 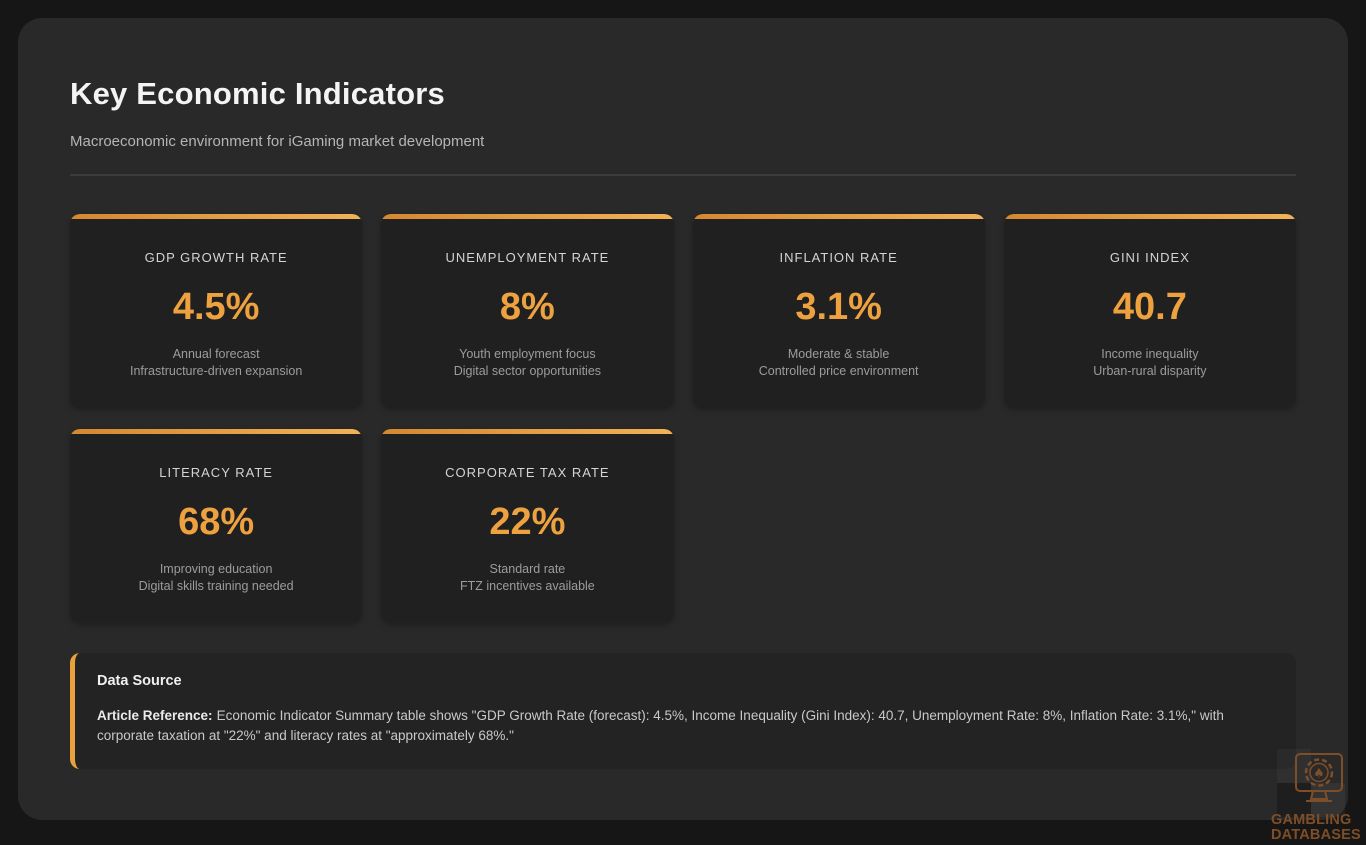 I want to click on casino-chip-monitor-icon: ♠, so click(x=1318, y=777).